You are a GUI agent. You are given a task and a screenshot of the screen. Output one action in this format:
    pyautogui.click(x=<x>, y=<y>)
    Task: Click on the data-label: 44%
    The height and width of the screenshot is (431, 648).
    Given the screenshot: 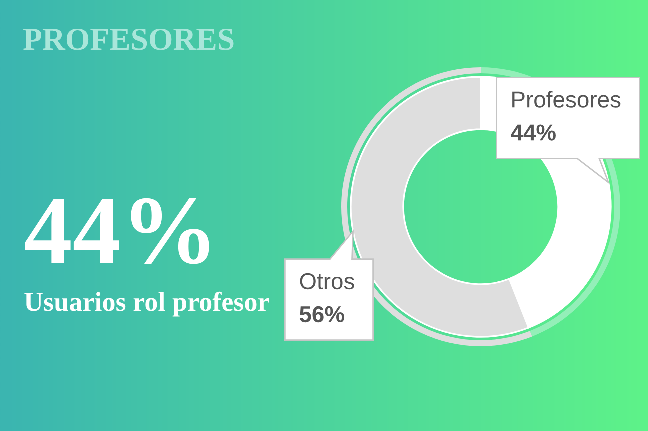 What is the action you would take?
    pyautogui.click(x=533, y=132)
    